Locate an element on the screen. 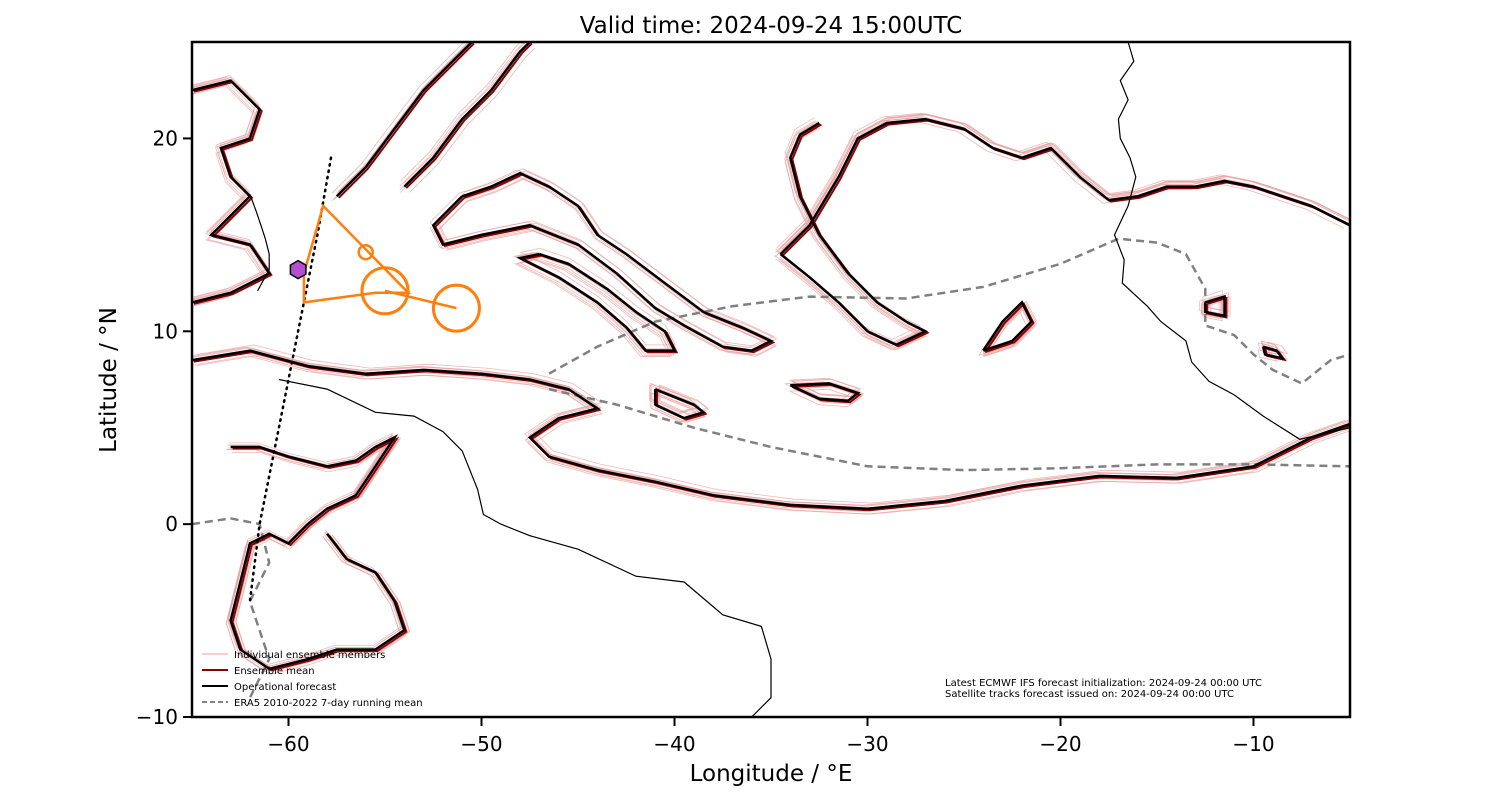 This screenshot has width=1500, height=800. y-tick-label: −10 is located at coordinates (157, 717).